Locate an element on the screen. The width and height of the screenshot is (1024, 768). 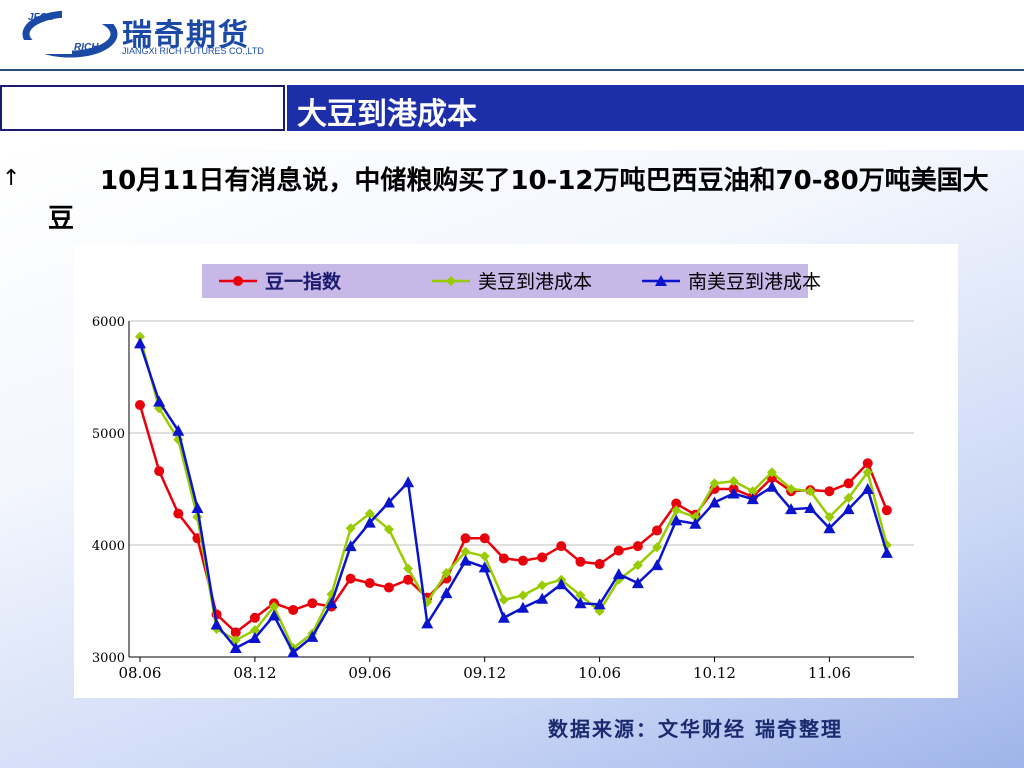
logo-swoosh-icon is located at coordinates (72, 34).